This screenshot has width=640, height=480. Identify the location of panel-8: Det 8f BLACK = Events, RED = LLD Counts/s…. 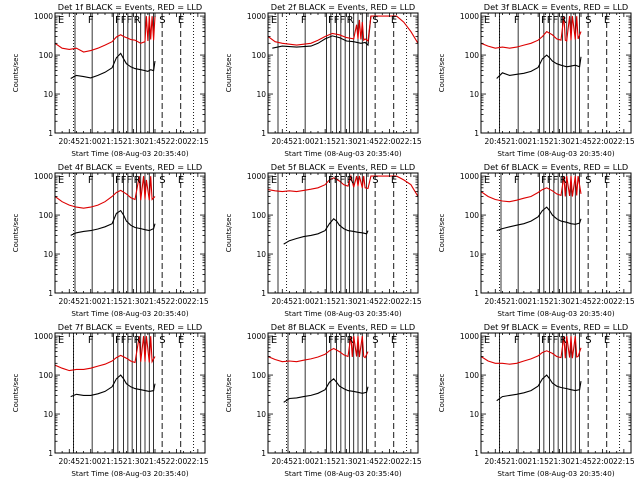
(323, 400).